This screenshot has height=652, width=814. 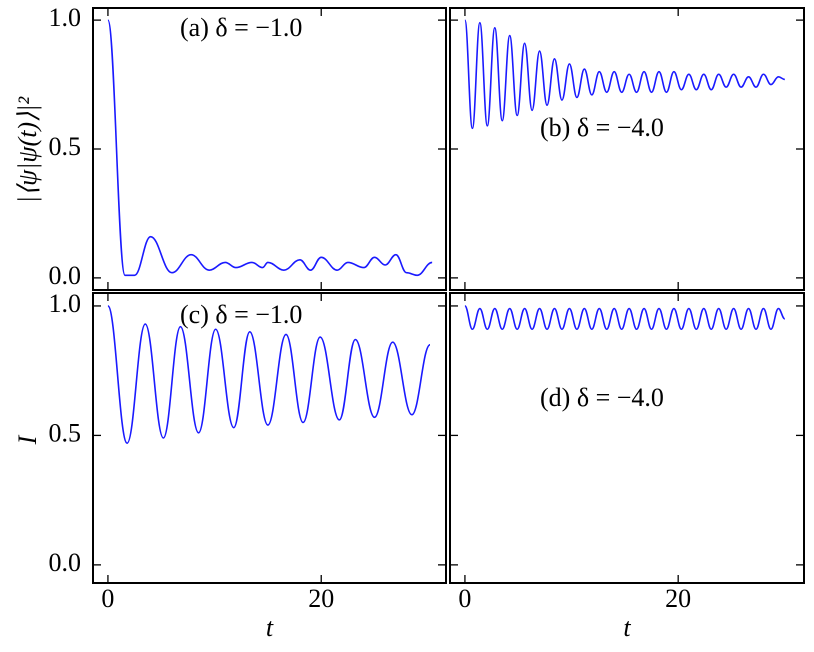 I want to click on panel-annotation: (d) δ = −4.0, so click(x=602, y=397).